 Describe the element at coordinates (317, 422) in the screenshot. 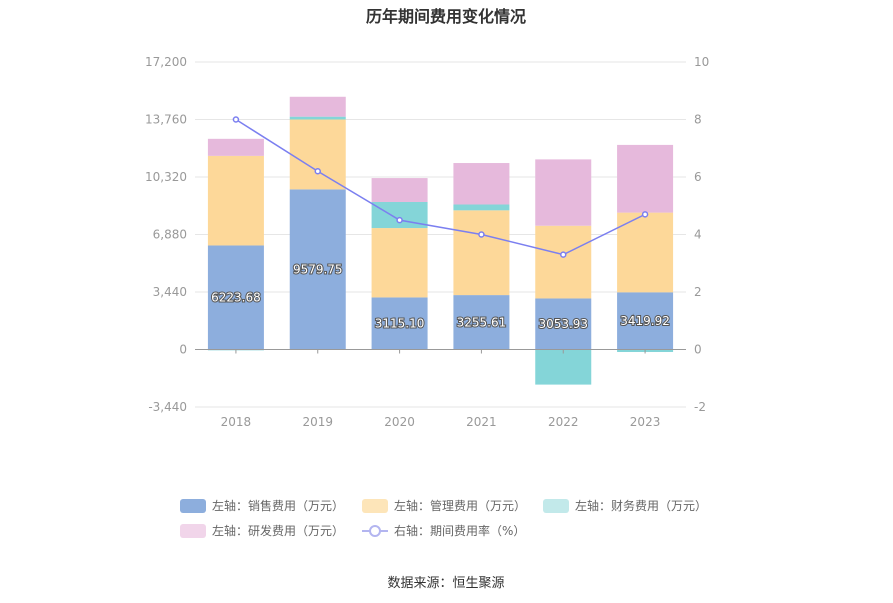

I see `x-tick-label: 2019` at that location.